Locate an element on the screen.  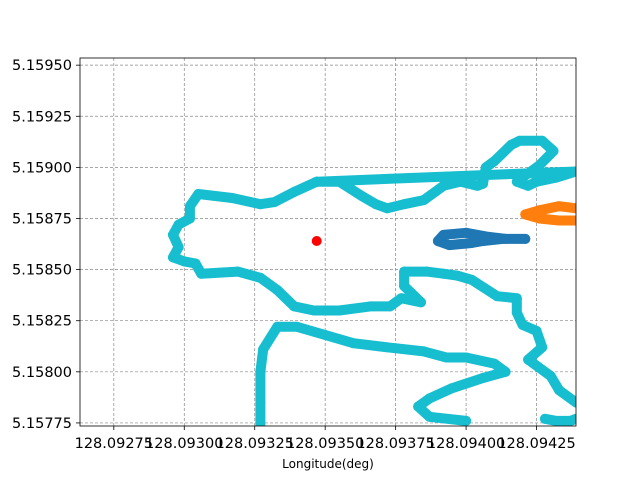
x-tick-label: 128.09275 is located at coordinates (114, 444).